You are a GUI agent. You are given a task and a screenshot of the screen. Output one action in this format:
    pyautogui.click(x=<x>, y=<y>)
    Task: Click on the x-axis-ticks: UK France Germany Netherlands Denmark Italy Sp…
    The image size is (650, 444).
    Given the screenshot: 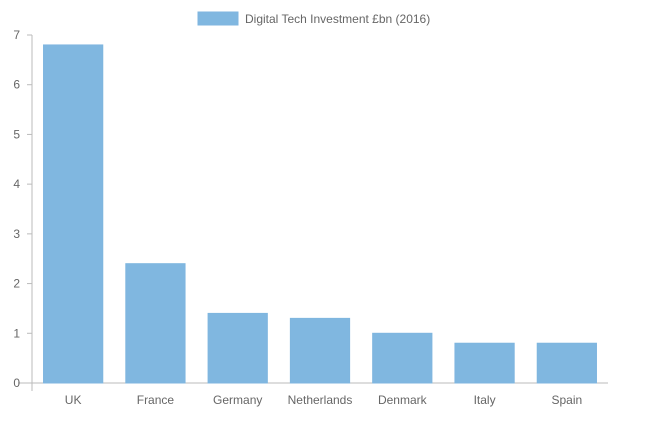 What is the action you would take?
    pyautogui.click(x=323, y=400)
    